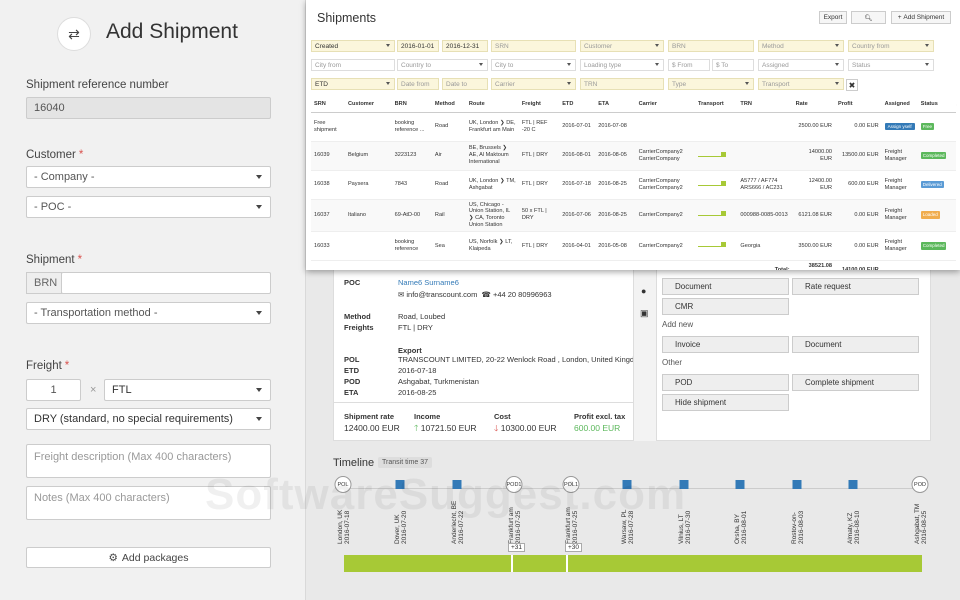  What do you see at coordinates (148, 461) in the screenshot?
I see `freight-description-input: Freight description (Max 400 characters)` at bounding box center [148, 461].